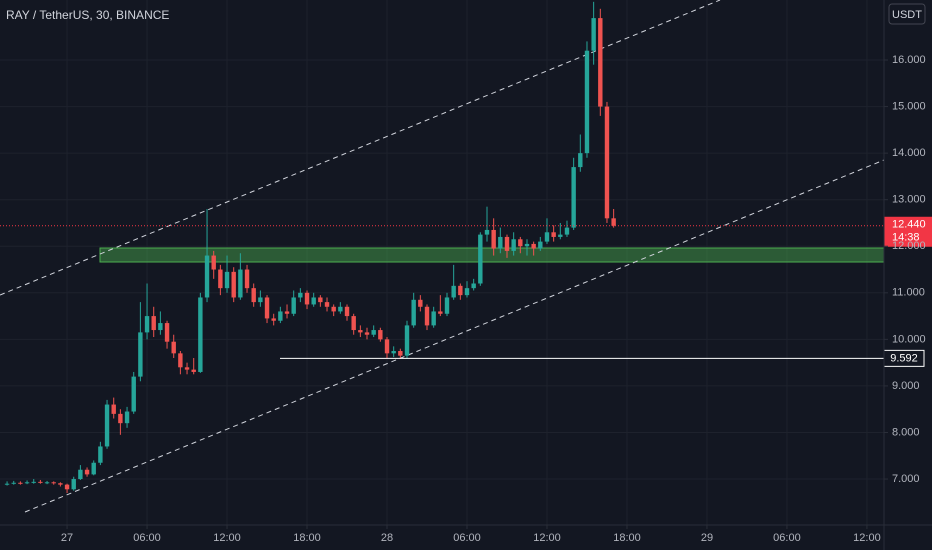 This screenshot has height=550, width=932. Describe the element at coordinates (67, 538) in the screenshot. I see `x-tick-label: 27` at that location.